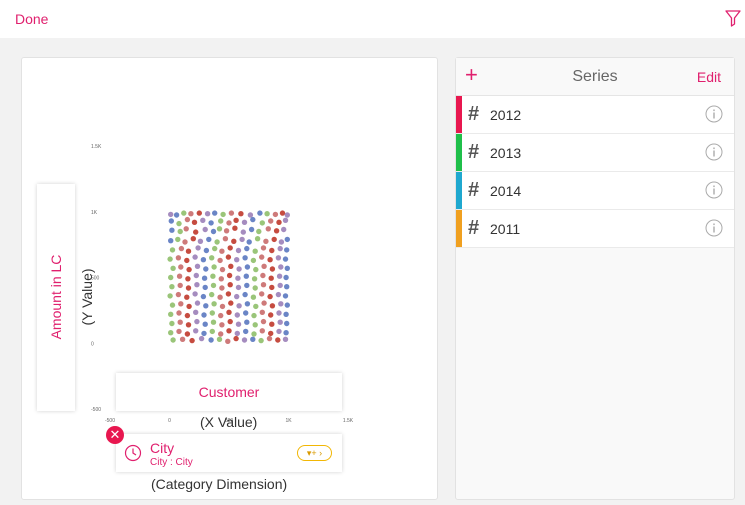 This screenshot has height=505, width=745. What do you see at coordinates (471, 74) in the screenshot?
I see `add-series-button: +` at bounding box center [471, 74].